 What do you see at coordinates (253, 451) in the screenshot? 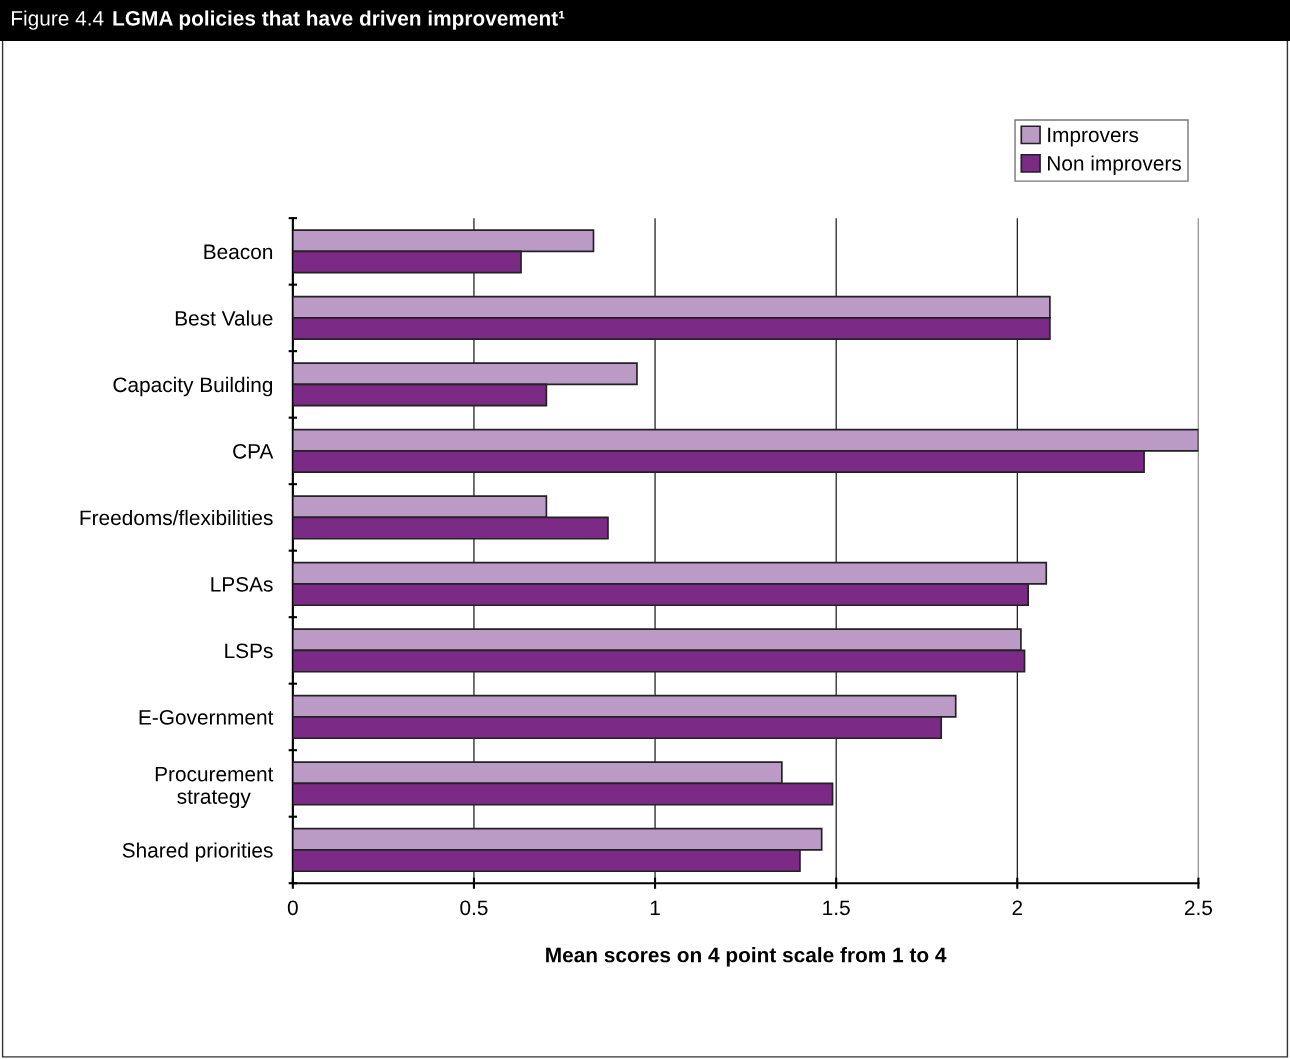
I see `y-tick-label: CPA` at bounding box center [253, 451].